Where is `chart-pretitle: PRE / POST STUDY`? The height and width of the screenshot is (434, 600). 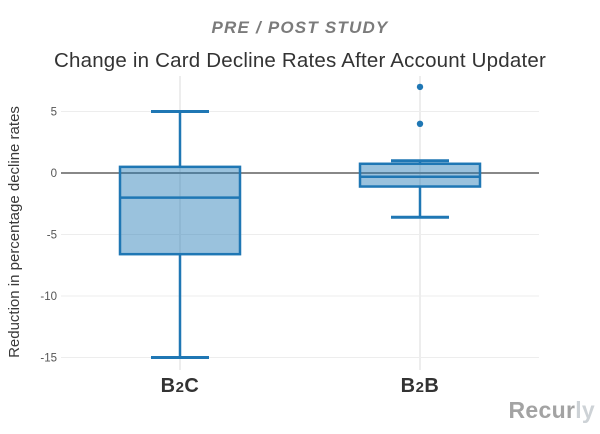 chart-pretitle: PRE / POST STUDY is located at coordinates (300, 27).